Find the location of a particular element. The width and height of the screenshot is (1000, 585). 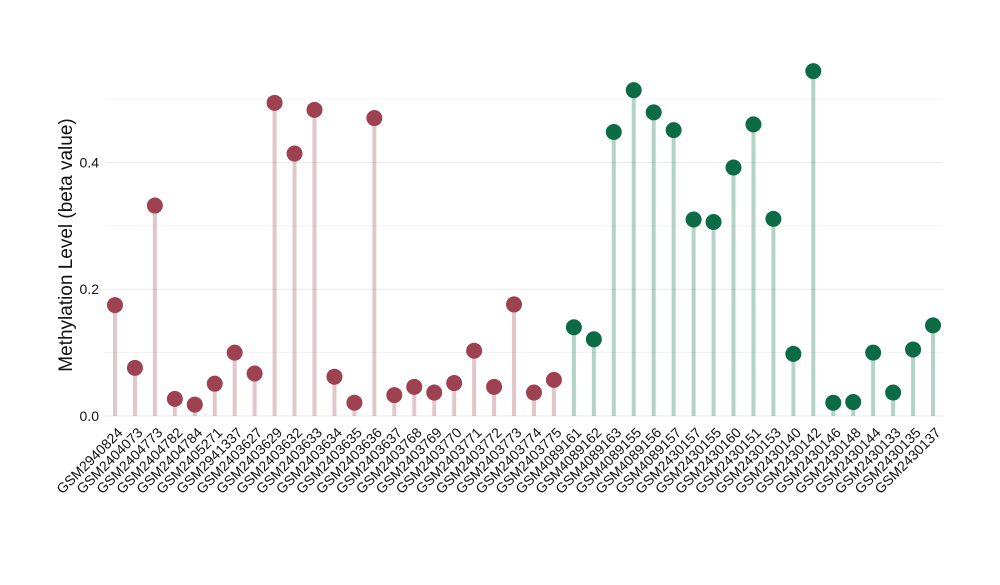

y-tick-label: 0.0 is located at coordinates (90, 416).